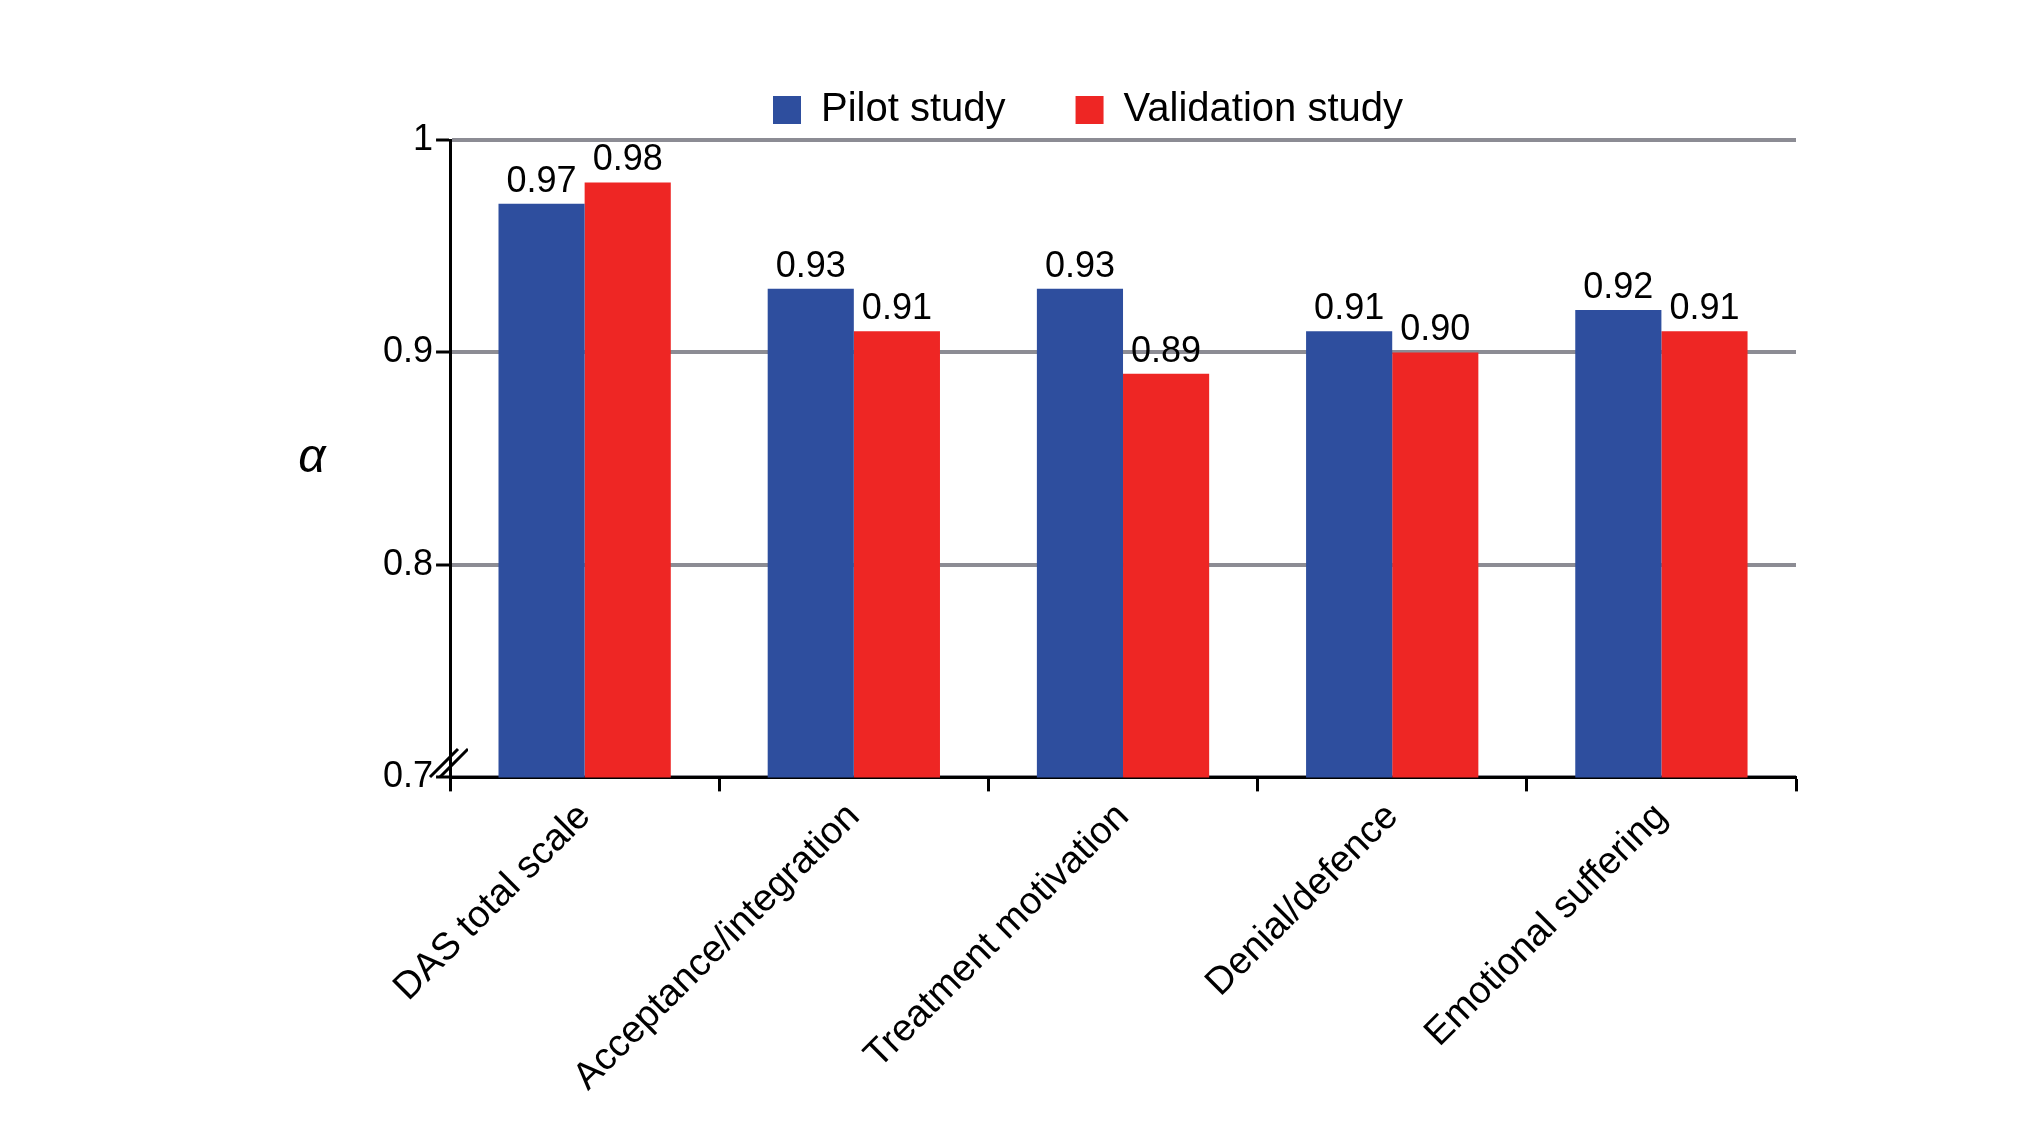  Describe the element at coordinates (313, 456) in the screenshot. I see `y-axis-title: α` at that location.